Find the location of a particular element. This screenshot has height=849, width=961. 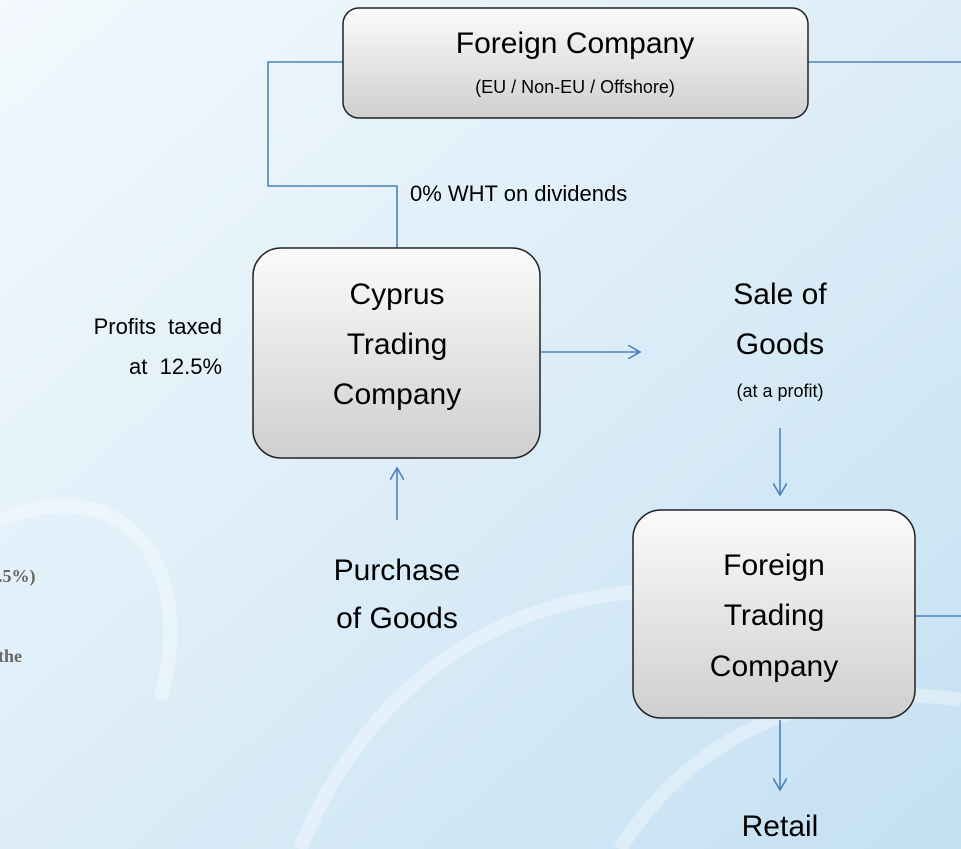

connector is located at coordinates (332, 154).